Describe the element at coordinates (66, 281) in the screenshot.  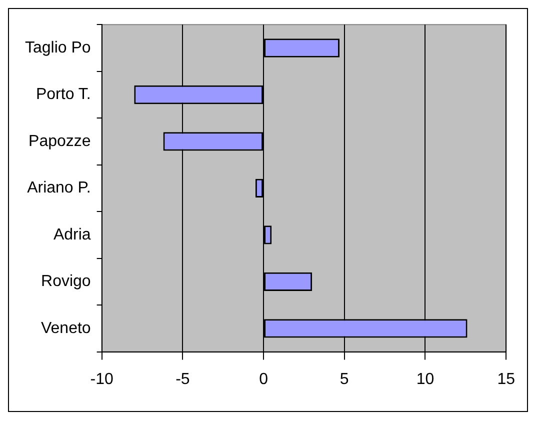
I see `y-tick-label: Rovigo` at that location.